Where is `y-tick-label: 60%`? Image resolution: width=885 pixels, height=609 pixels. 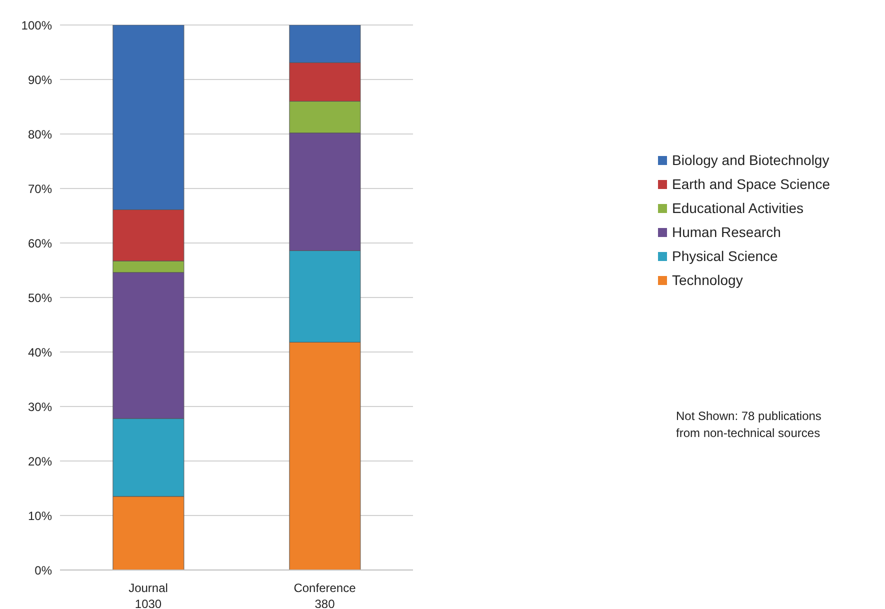 y-tick-label: 60% is located at coordinates (40, 243).